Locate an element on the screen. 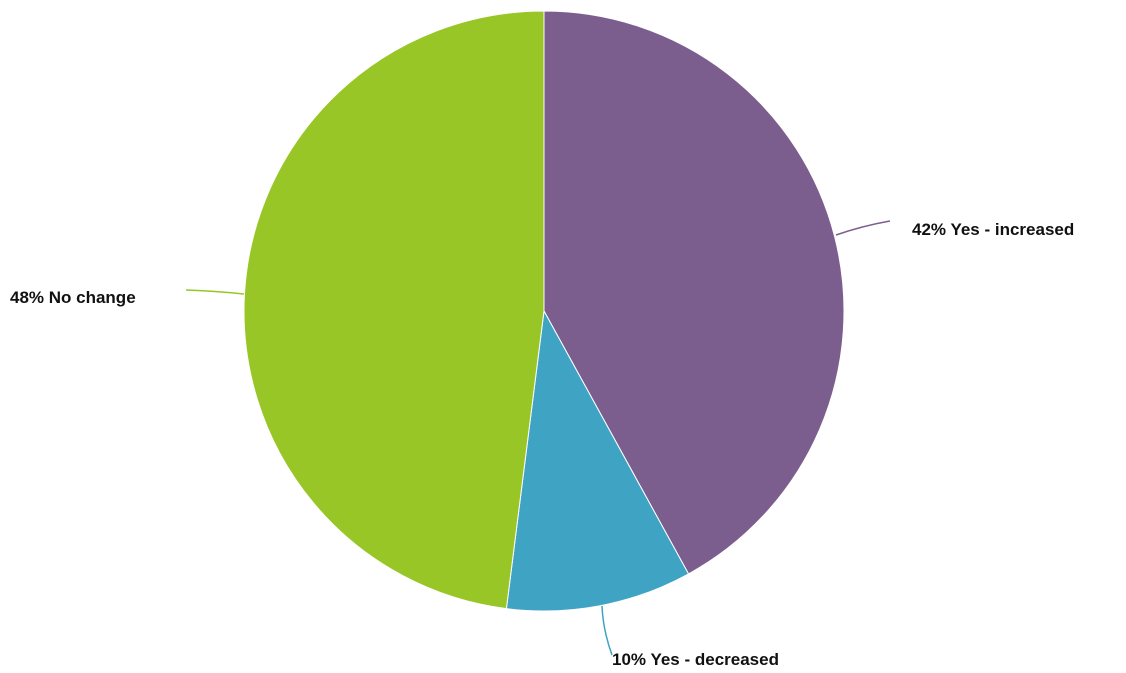  slice-label-no-change: 48% No change is located at coordinates (73, 297).